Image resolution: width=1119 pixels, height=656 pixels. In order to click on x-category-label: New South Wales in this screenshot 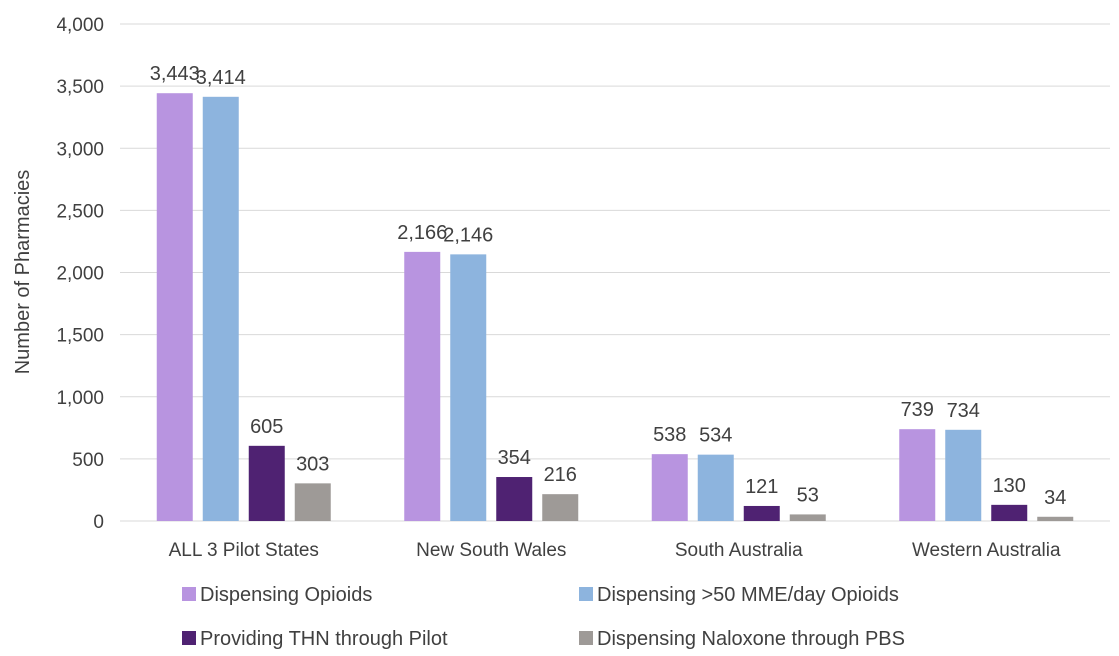, I will do `click(491, 550)`.